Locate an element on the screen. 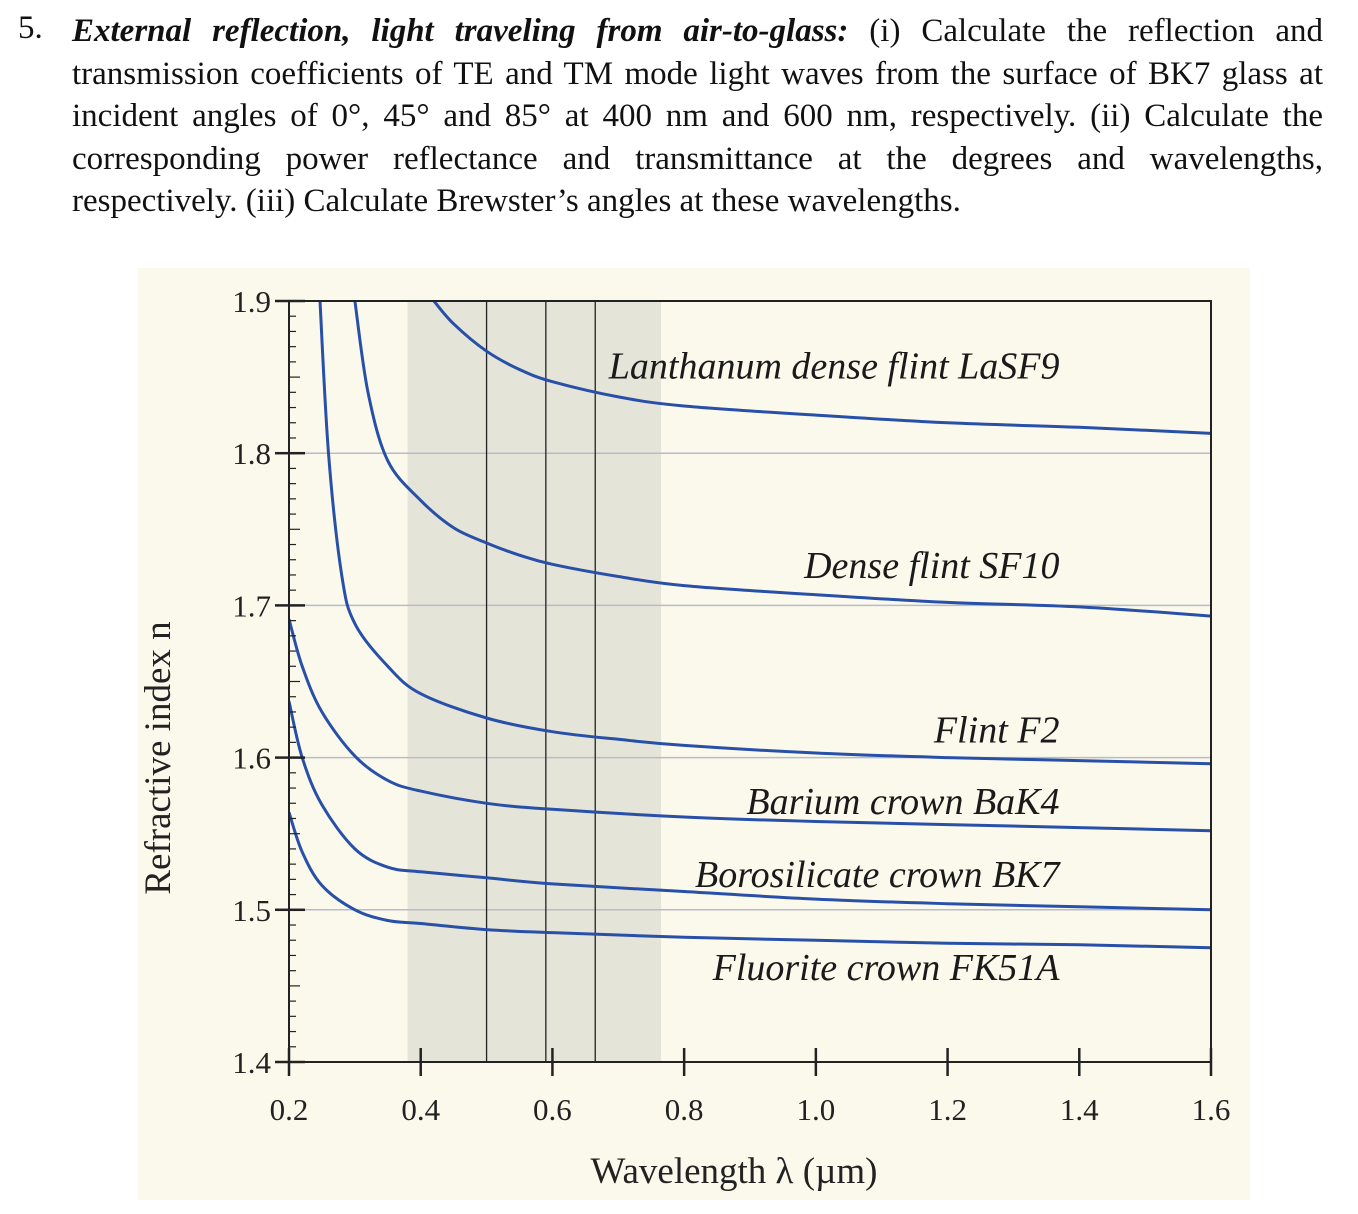 The image size is (1358, 1214). series-label-2: Flint F2 is located at coordinates (996, 730).